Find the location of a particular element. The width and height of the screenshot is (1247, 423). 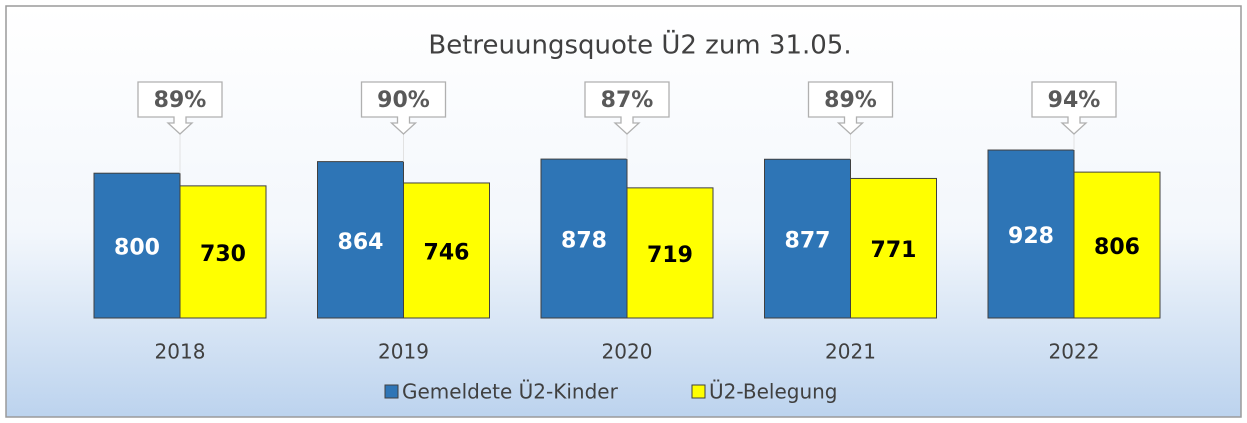

data-label: 800 is located at coordinates (137, 248).